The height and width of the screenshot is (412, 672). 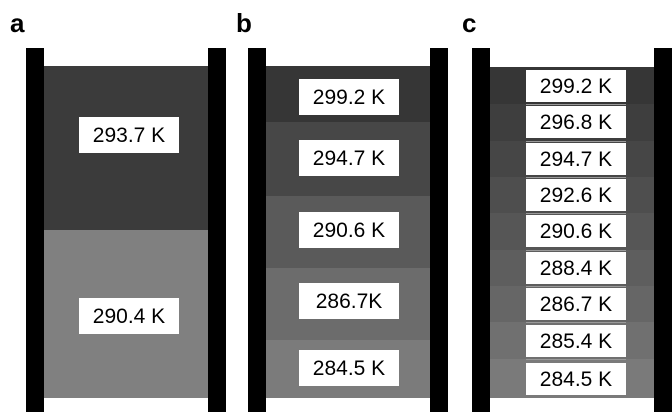 What do you see at coordinates (576, 86) in the screenshot?
I see `panel-c-layer-1-temperature: 299.2 K` at bounding box center [576, 86].